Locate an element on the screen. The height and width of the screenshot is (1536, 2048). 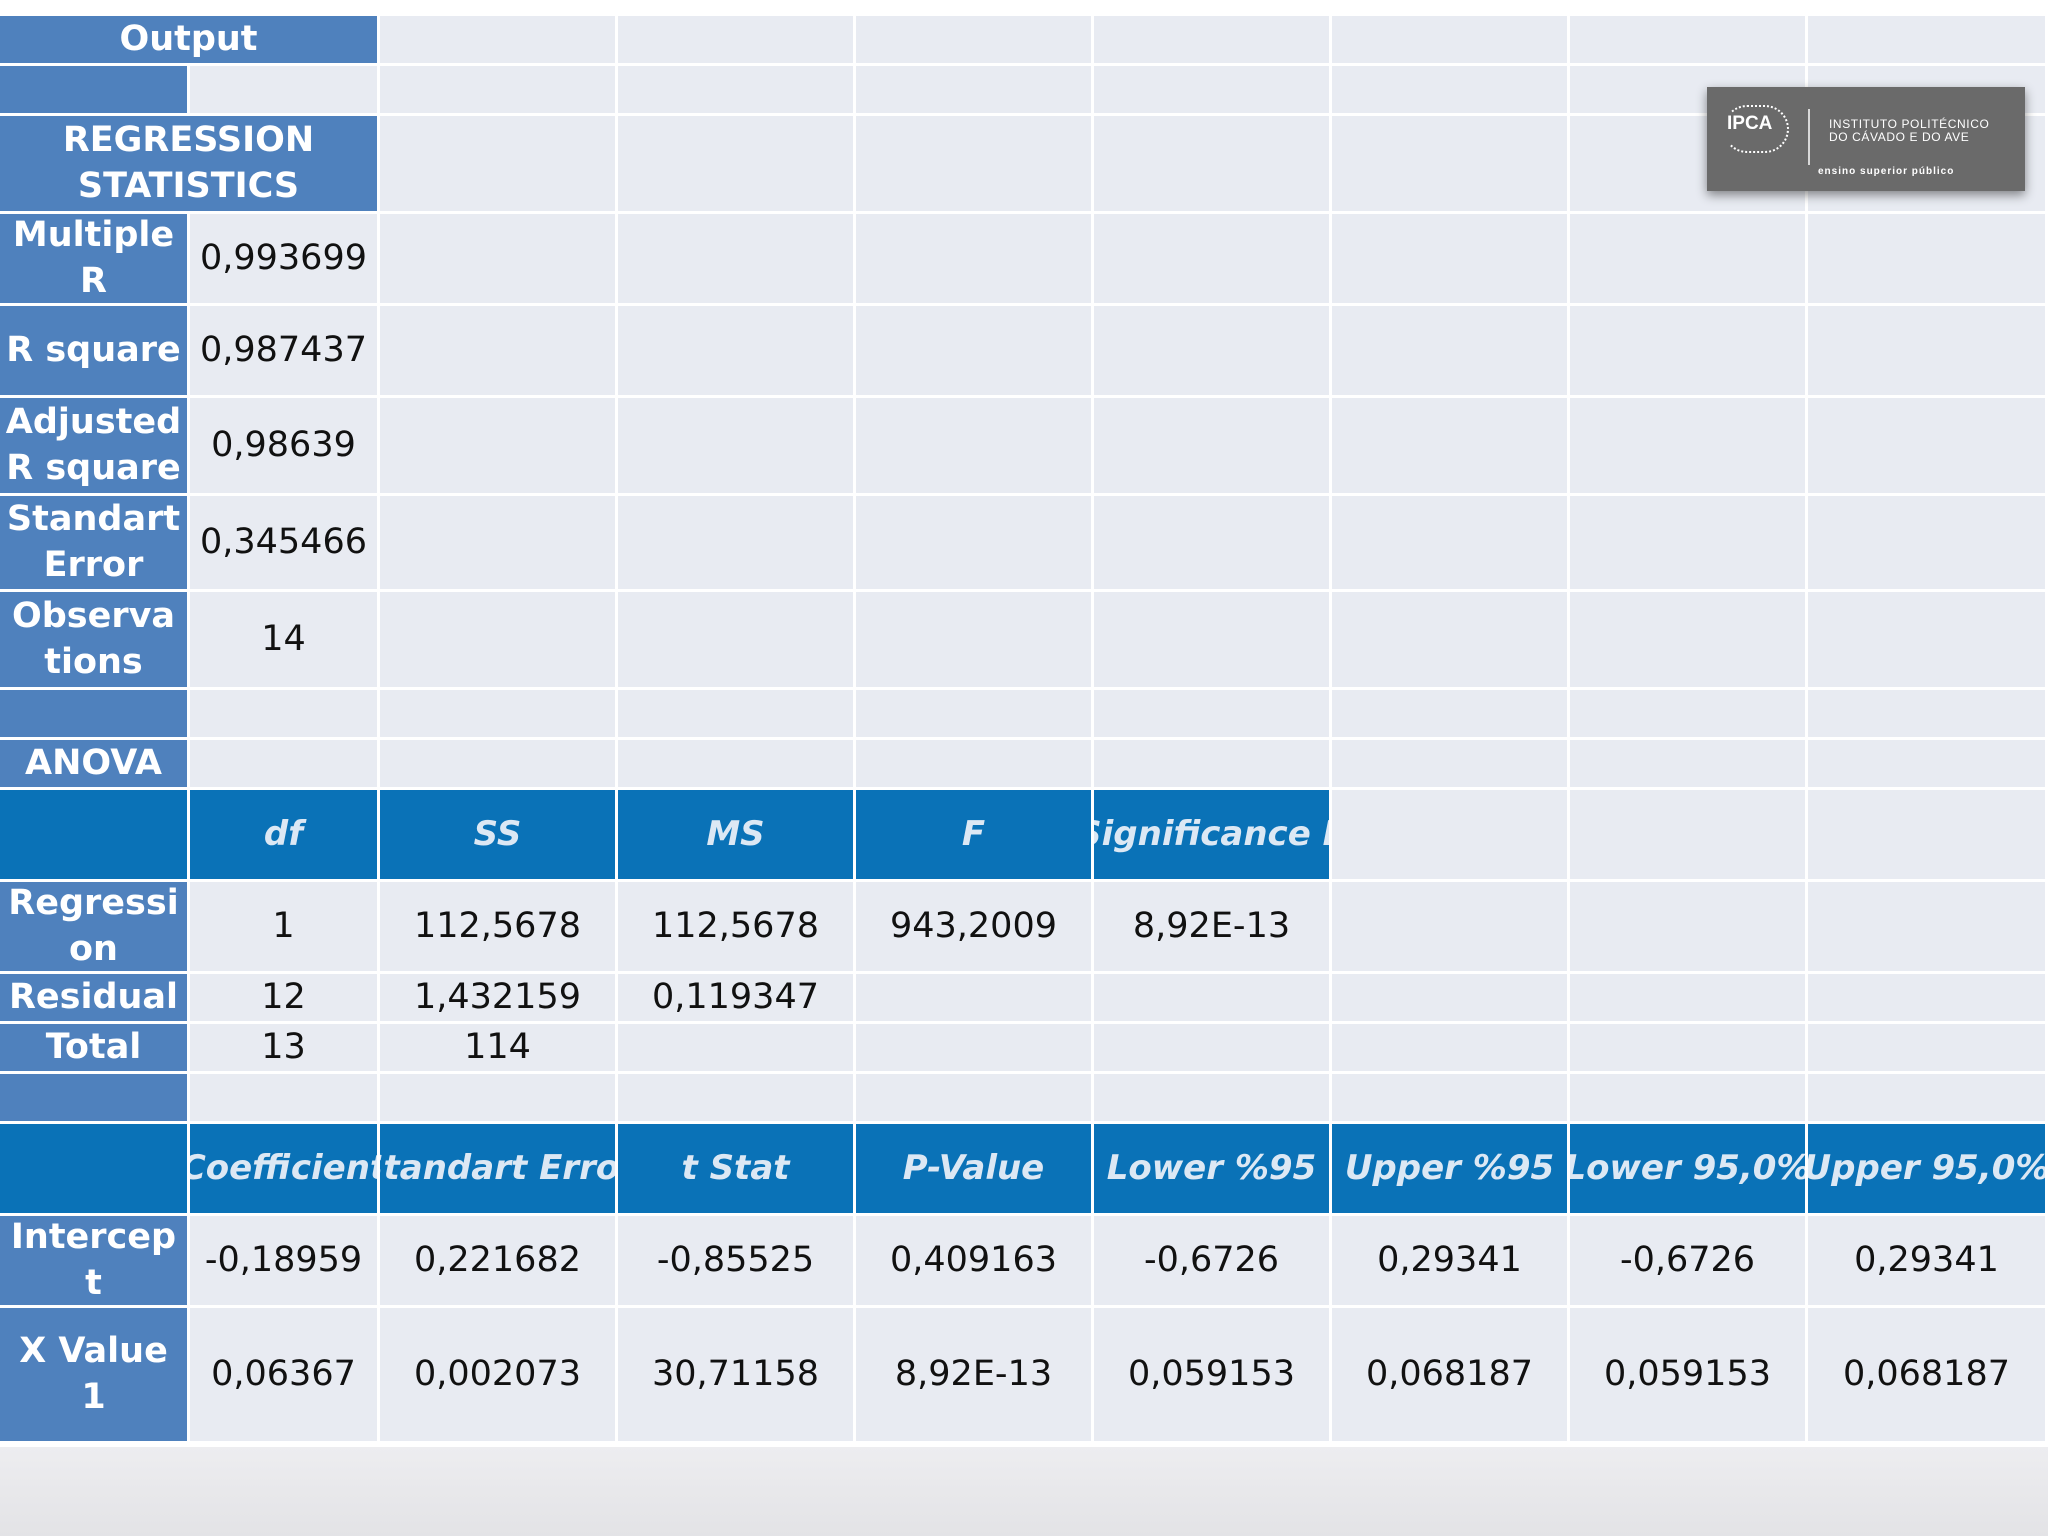
coef-header-corner is located at coordinates (93, 1168).